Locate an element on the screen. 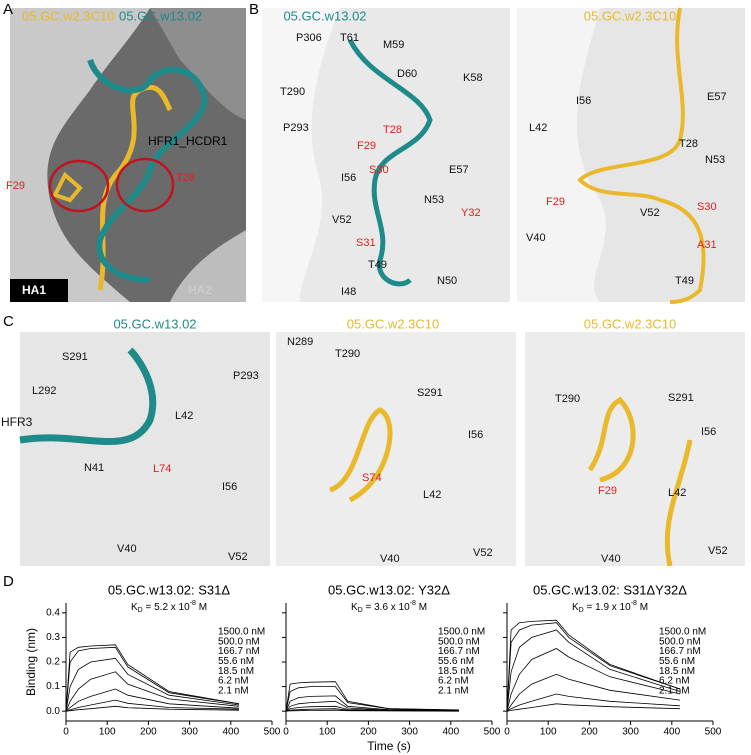 Image resolution: width=751 pixels, height=755 pixels. residue-label: T61 is located at coordinates (349, 38).